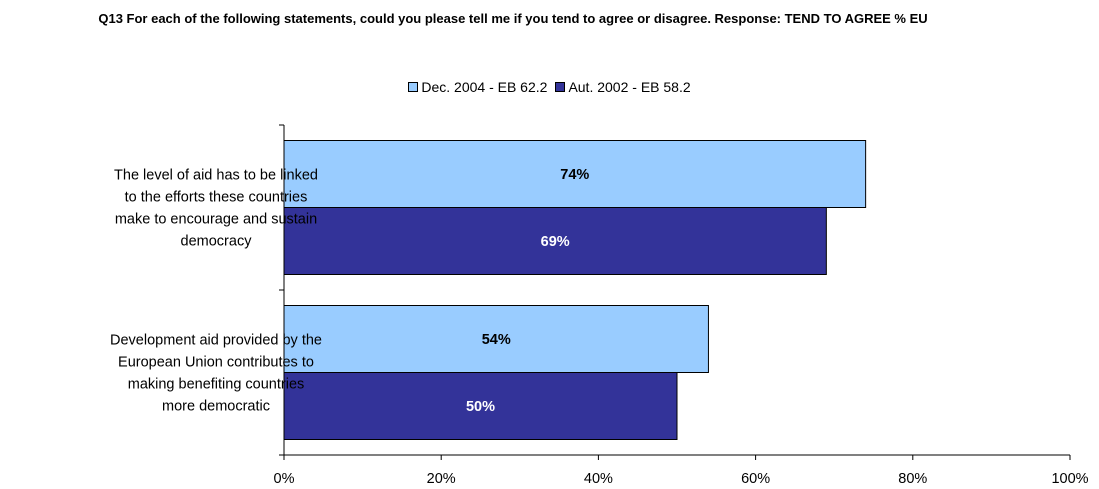  Describe the element at coordinates (484, 87) in the screenshot. I see `legend-label-dec-2004: Dec. 2004 - EB 62.2` at that location.